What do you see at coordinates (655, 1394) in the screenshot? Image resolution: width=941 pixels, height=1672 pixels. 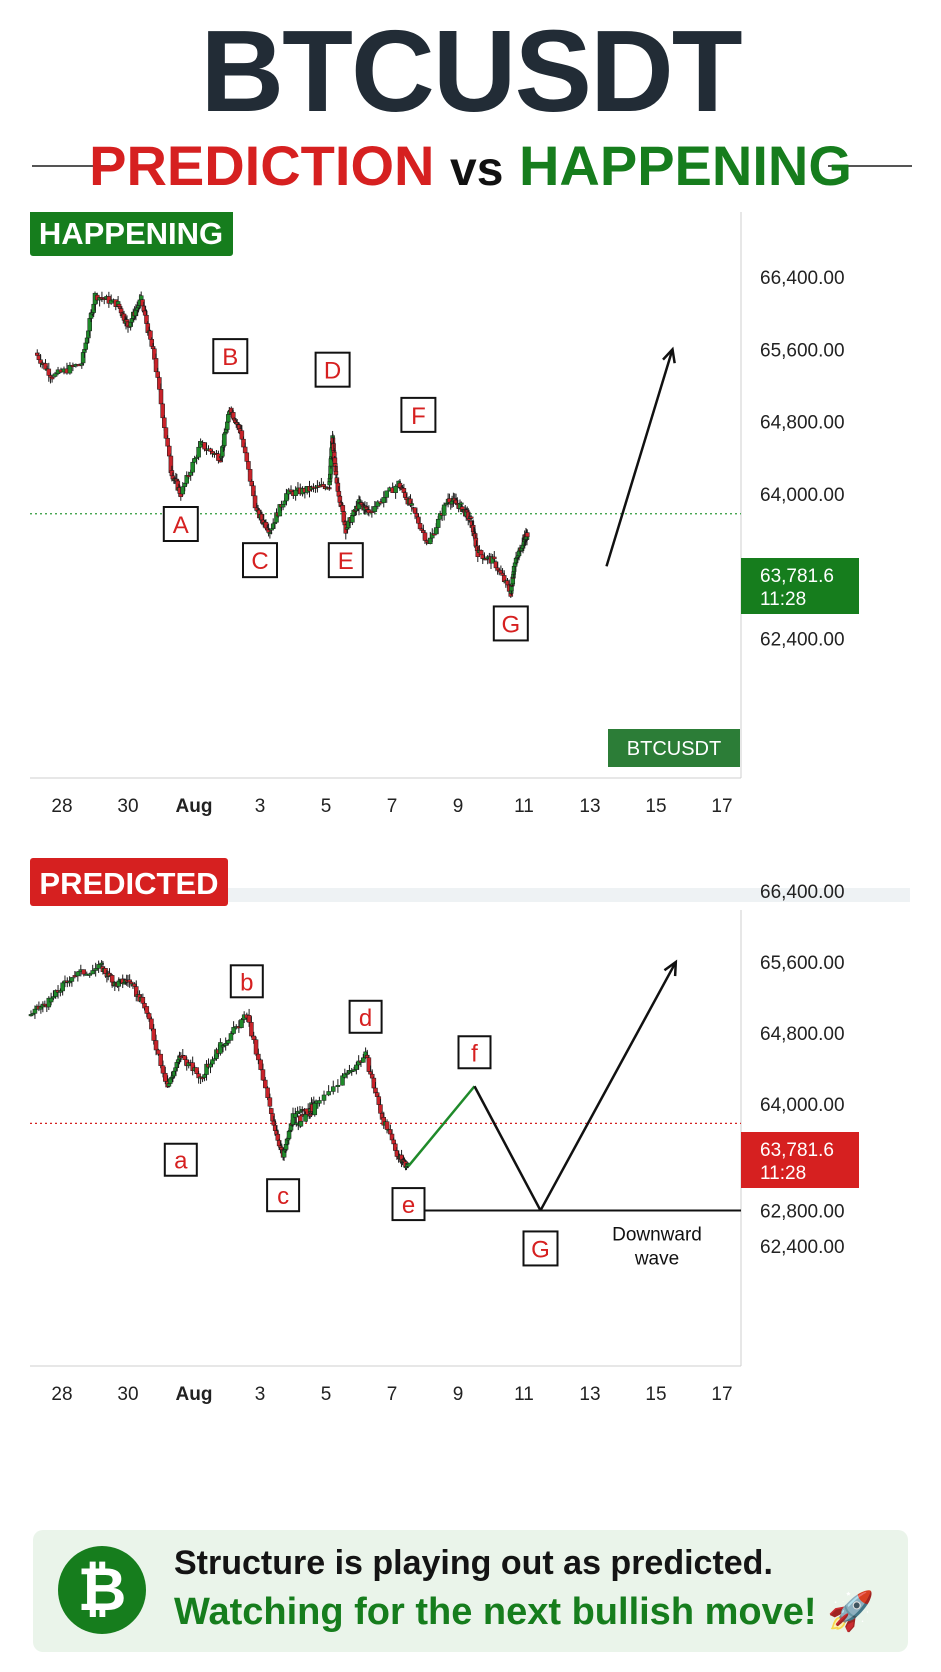 I see `predicted-x-tick-label: 15` at bounding box center [655, 1394].